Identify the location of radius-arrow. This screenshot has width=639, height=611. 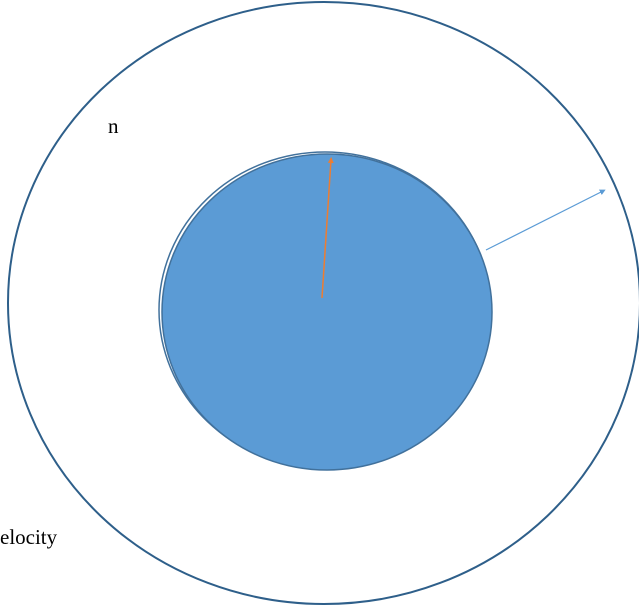
(327, 228).